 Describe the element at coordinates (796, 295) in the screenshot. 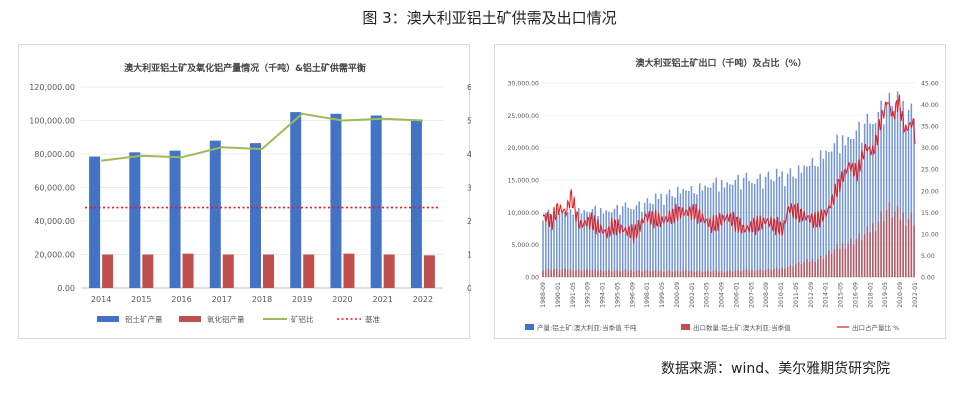

I see `x-tick-label: 2011-05` at that location.